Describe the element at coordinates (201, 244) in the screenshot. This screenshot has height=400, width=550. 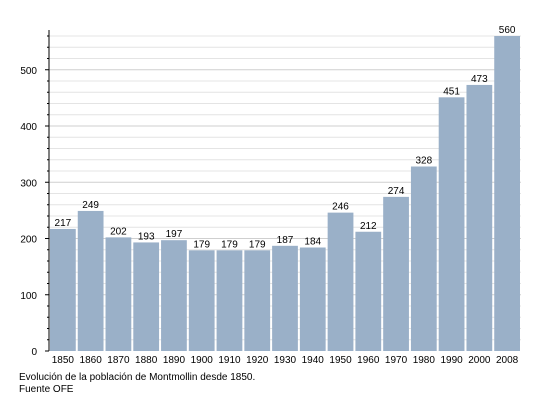
I see `data-label-1900: 179` at that location.